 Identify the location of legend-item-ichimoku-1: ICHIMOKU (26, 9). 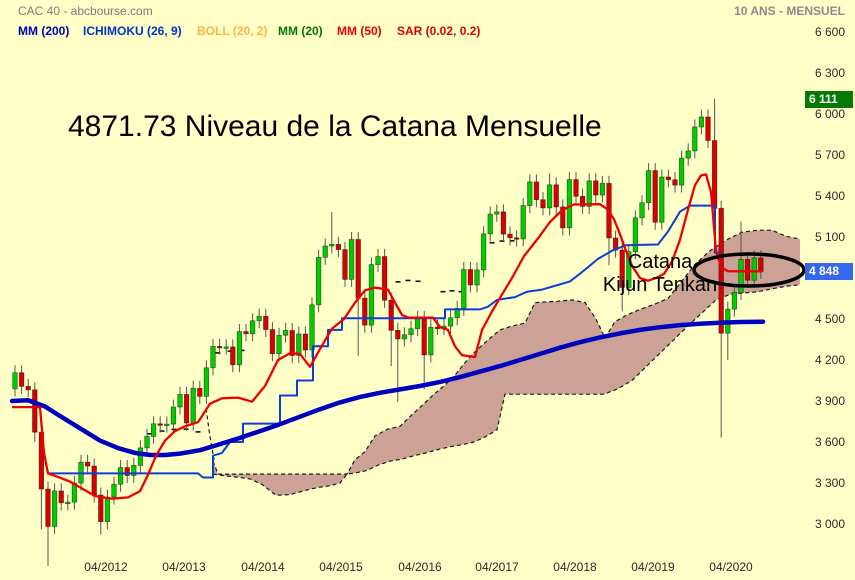
(132, 31).